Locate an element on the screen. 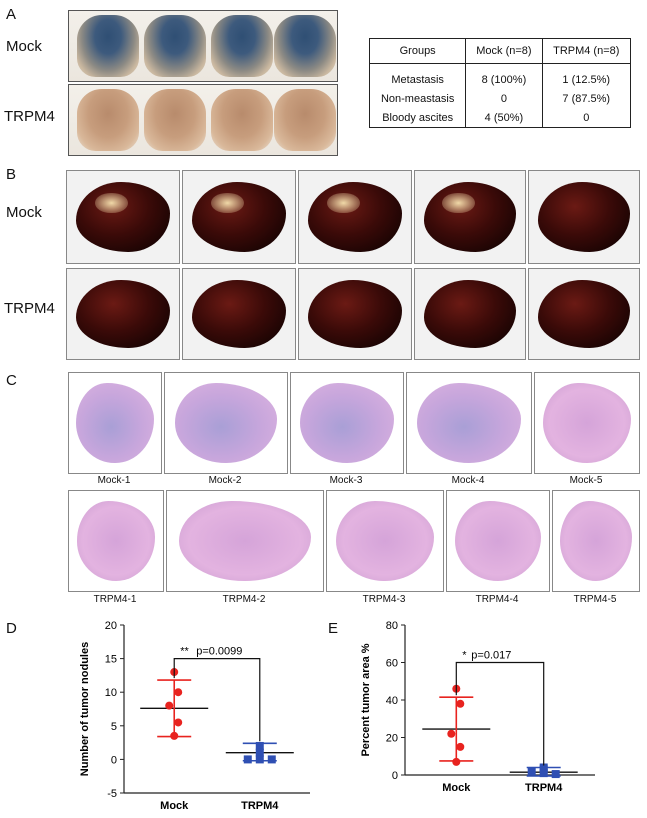 The height and width of the screenshot is (818, 647). table-row: Metastasis 8 (100%) 1 (12.5%) is located at coordinates (500, 79).